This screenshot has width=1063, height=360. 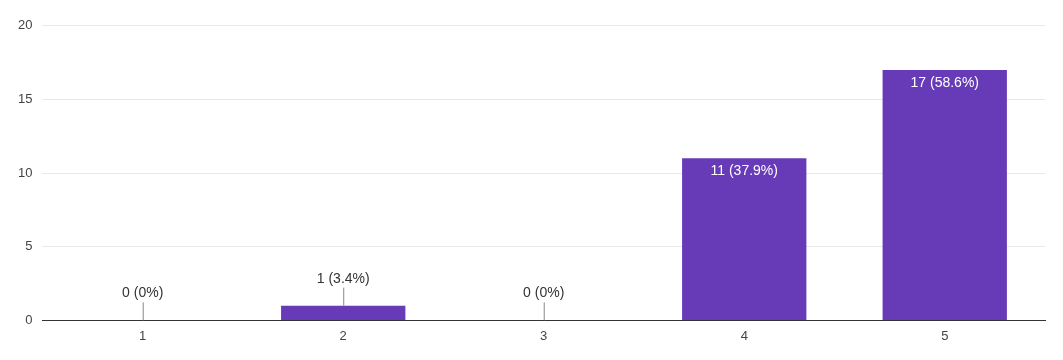 What do you see at coordinates (744, 335) in the screenshot?
I see `x-tick-label: 4` at bounding box center [744, 335].